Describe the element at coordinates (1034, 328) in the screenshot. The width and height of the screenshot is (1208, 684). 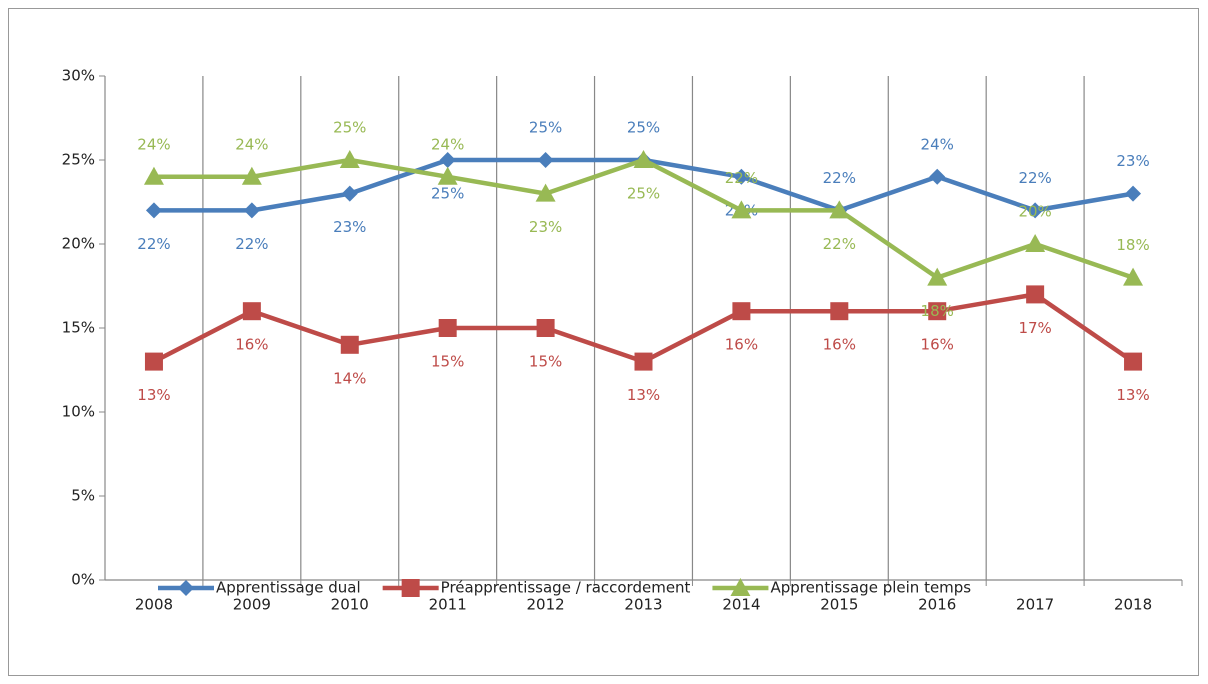
I see `data-label: 17%` at that location.